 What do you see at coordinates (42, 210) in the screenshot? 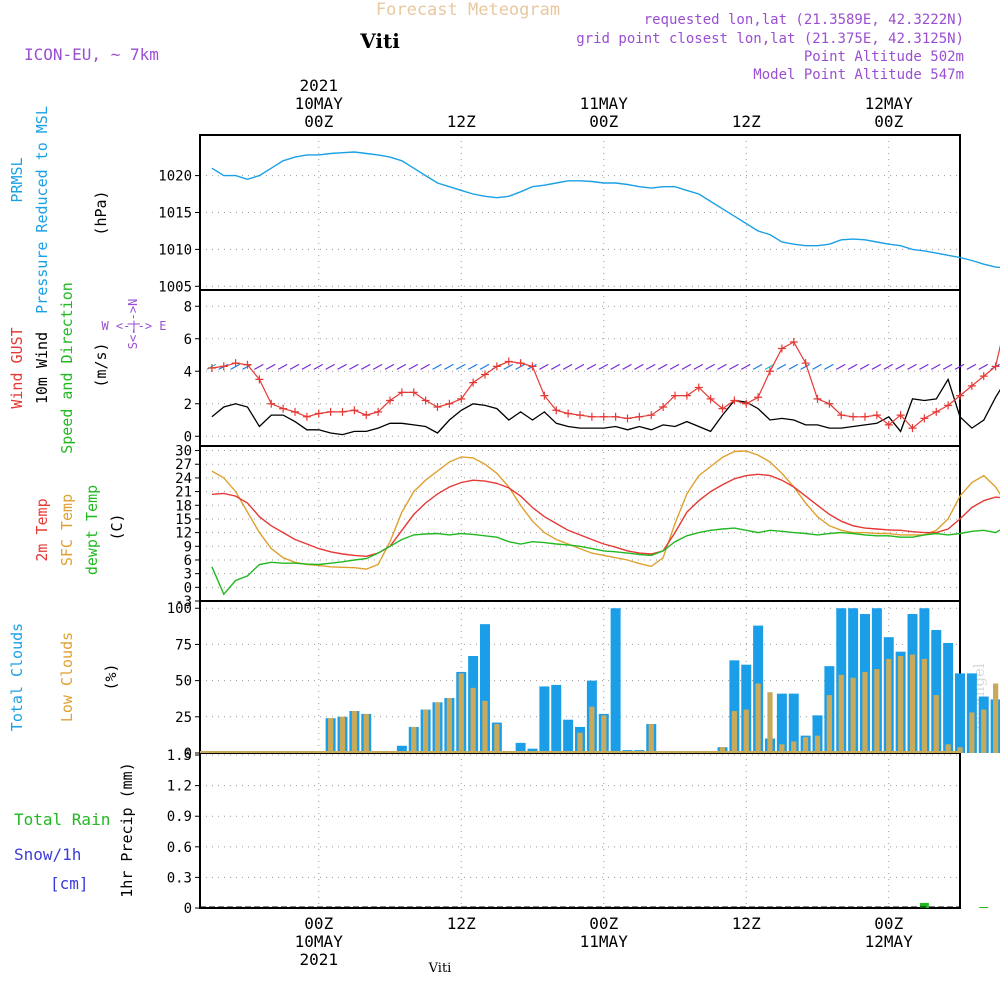
I see `pressure-label-msl: Pressure Reduced to MSL` at bounding box center [42, 210].